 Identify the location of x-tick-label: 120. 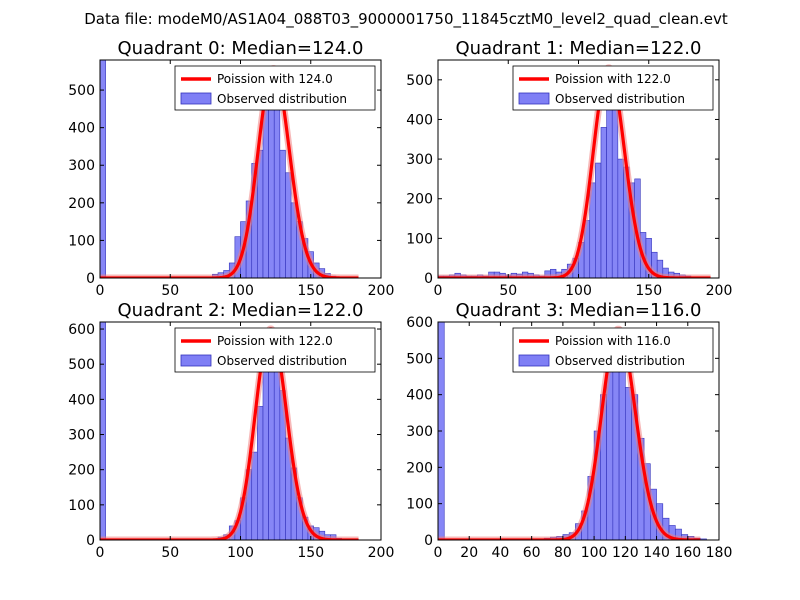
(625, 553).